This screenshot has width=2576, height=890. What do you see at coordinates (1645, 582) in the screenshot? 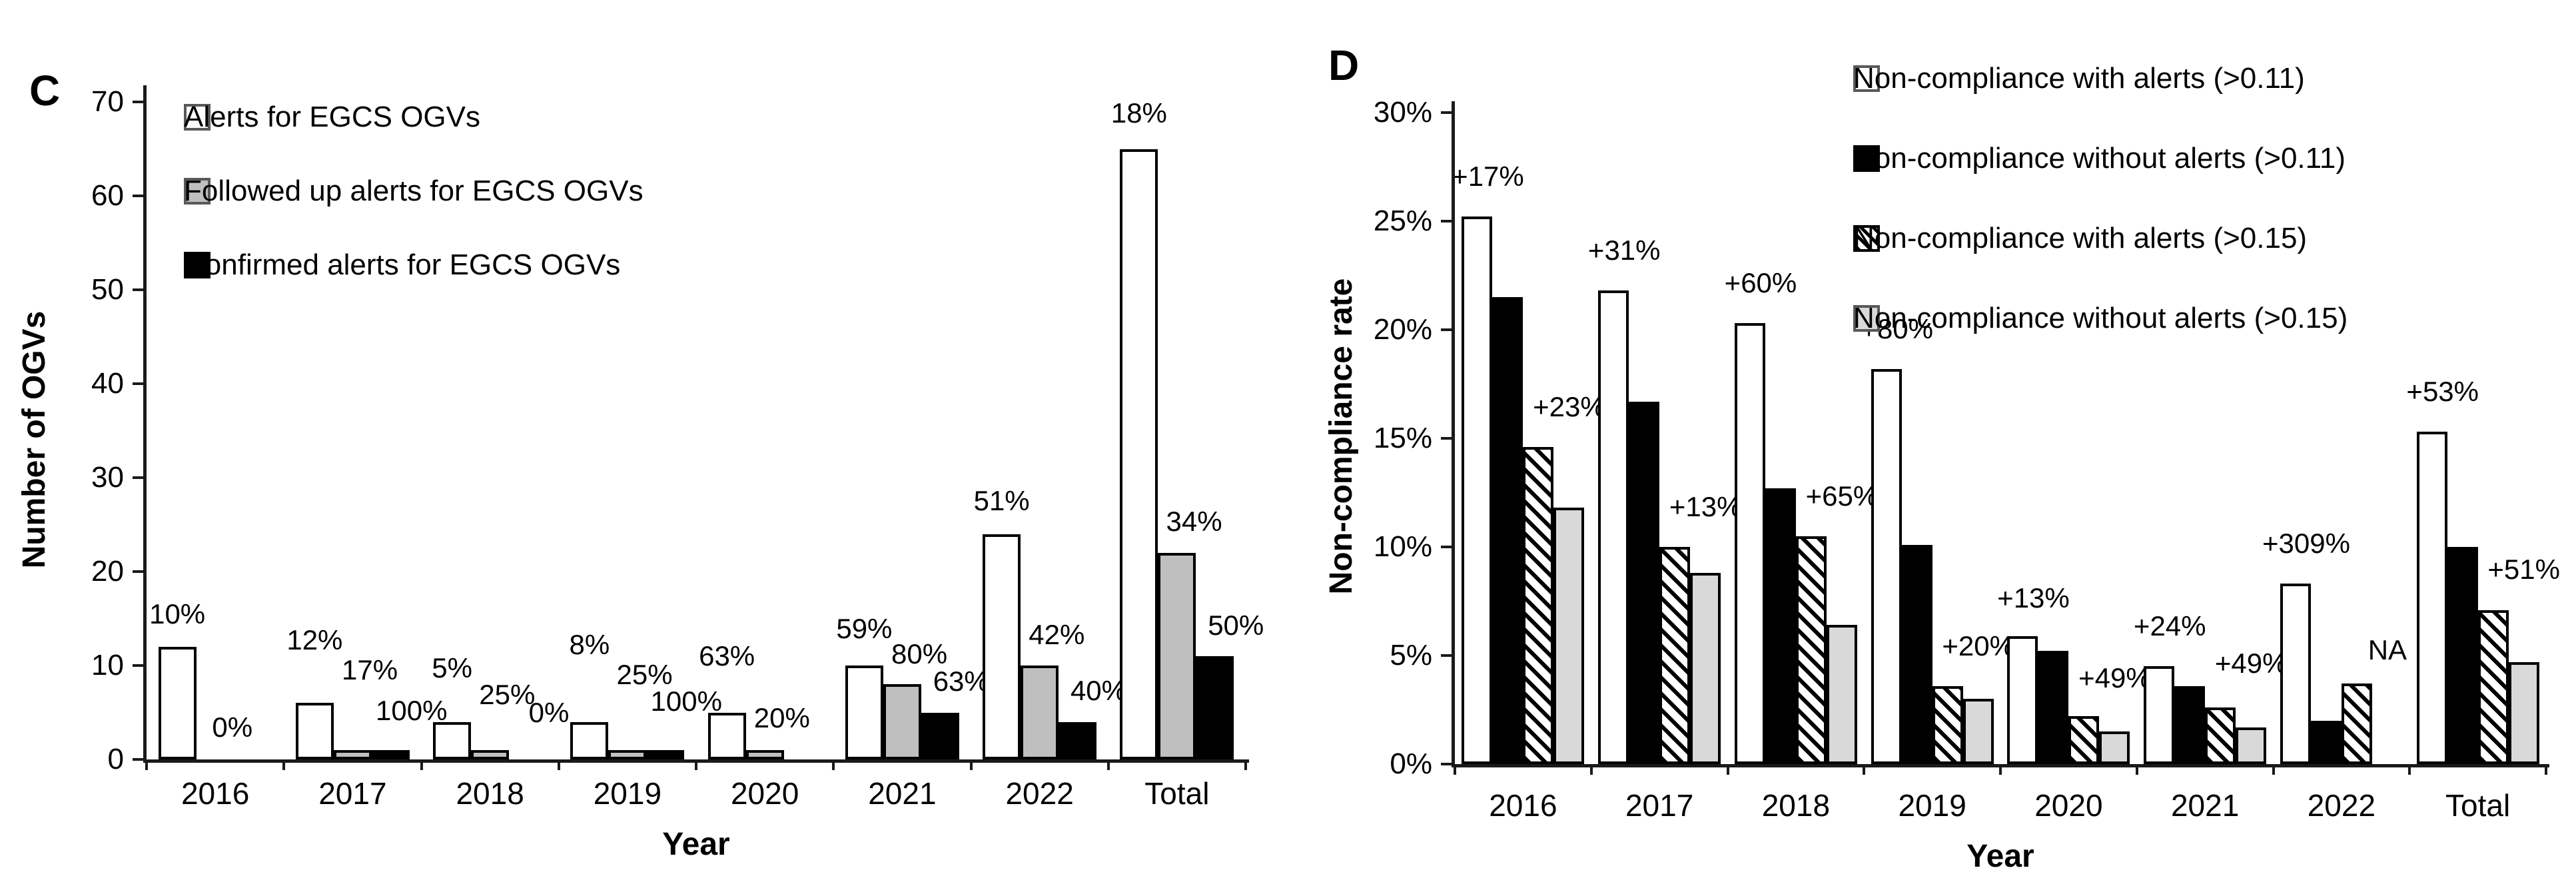
I see `panel-d-bar-black-2017` at bounding box center [1645, 582].